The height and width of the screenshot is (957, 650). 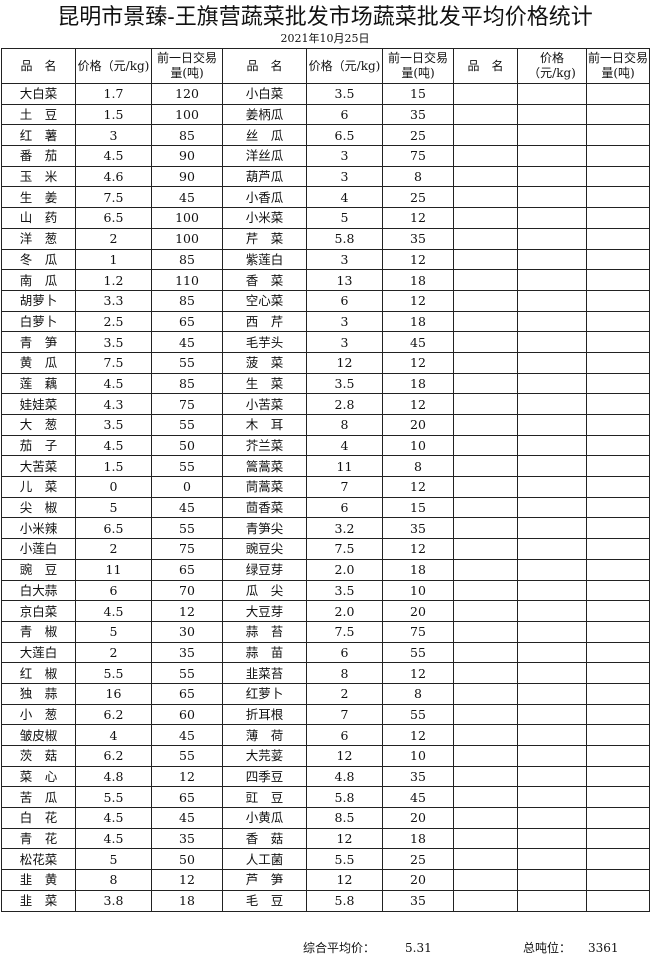 I want to click on cell-volume: 65, so click(x=187, y=693).